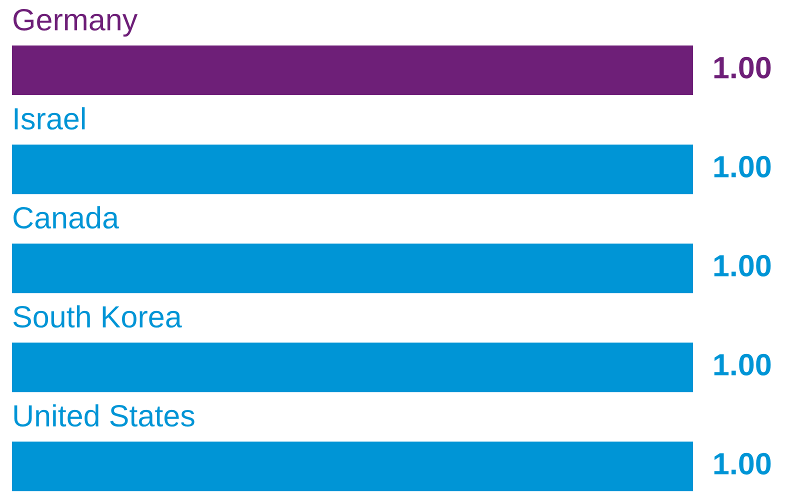 This screenshot has height=503, width=800. I want to click on y-tick-label: United States, so click(104, 415).